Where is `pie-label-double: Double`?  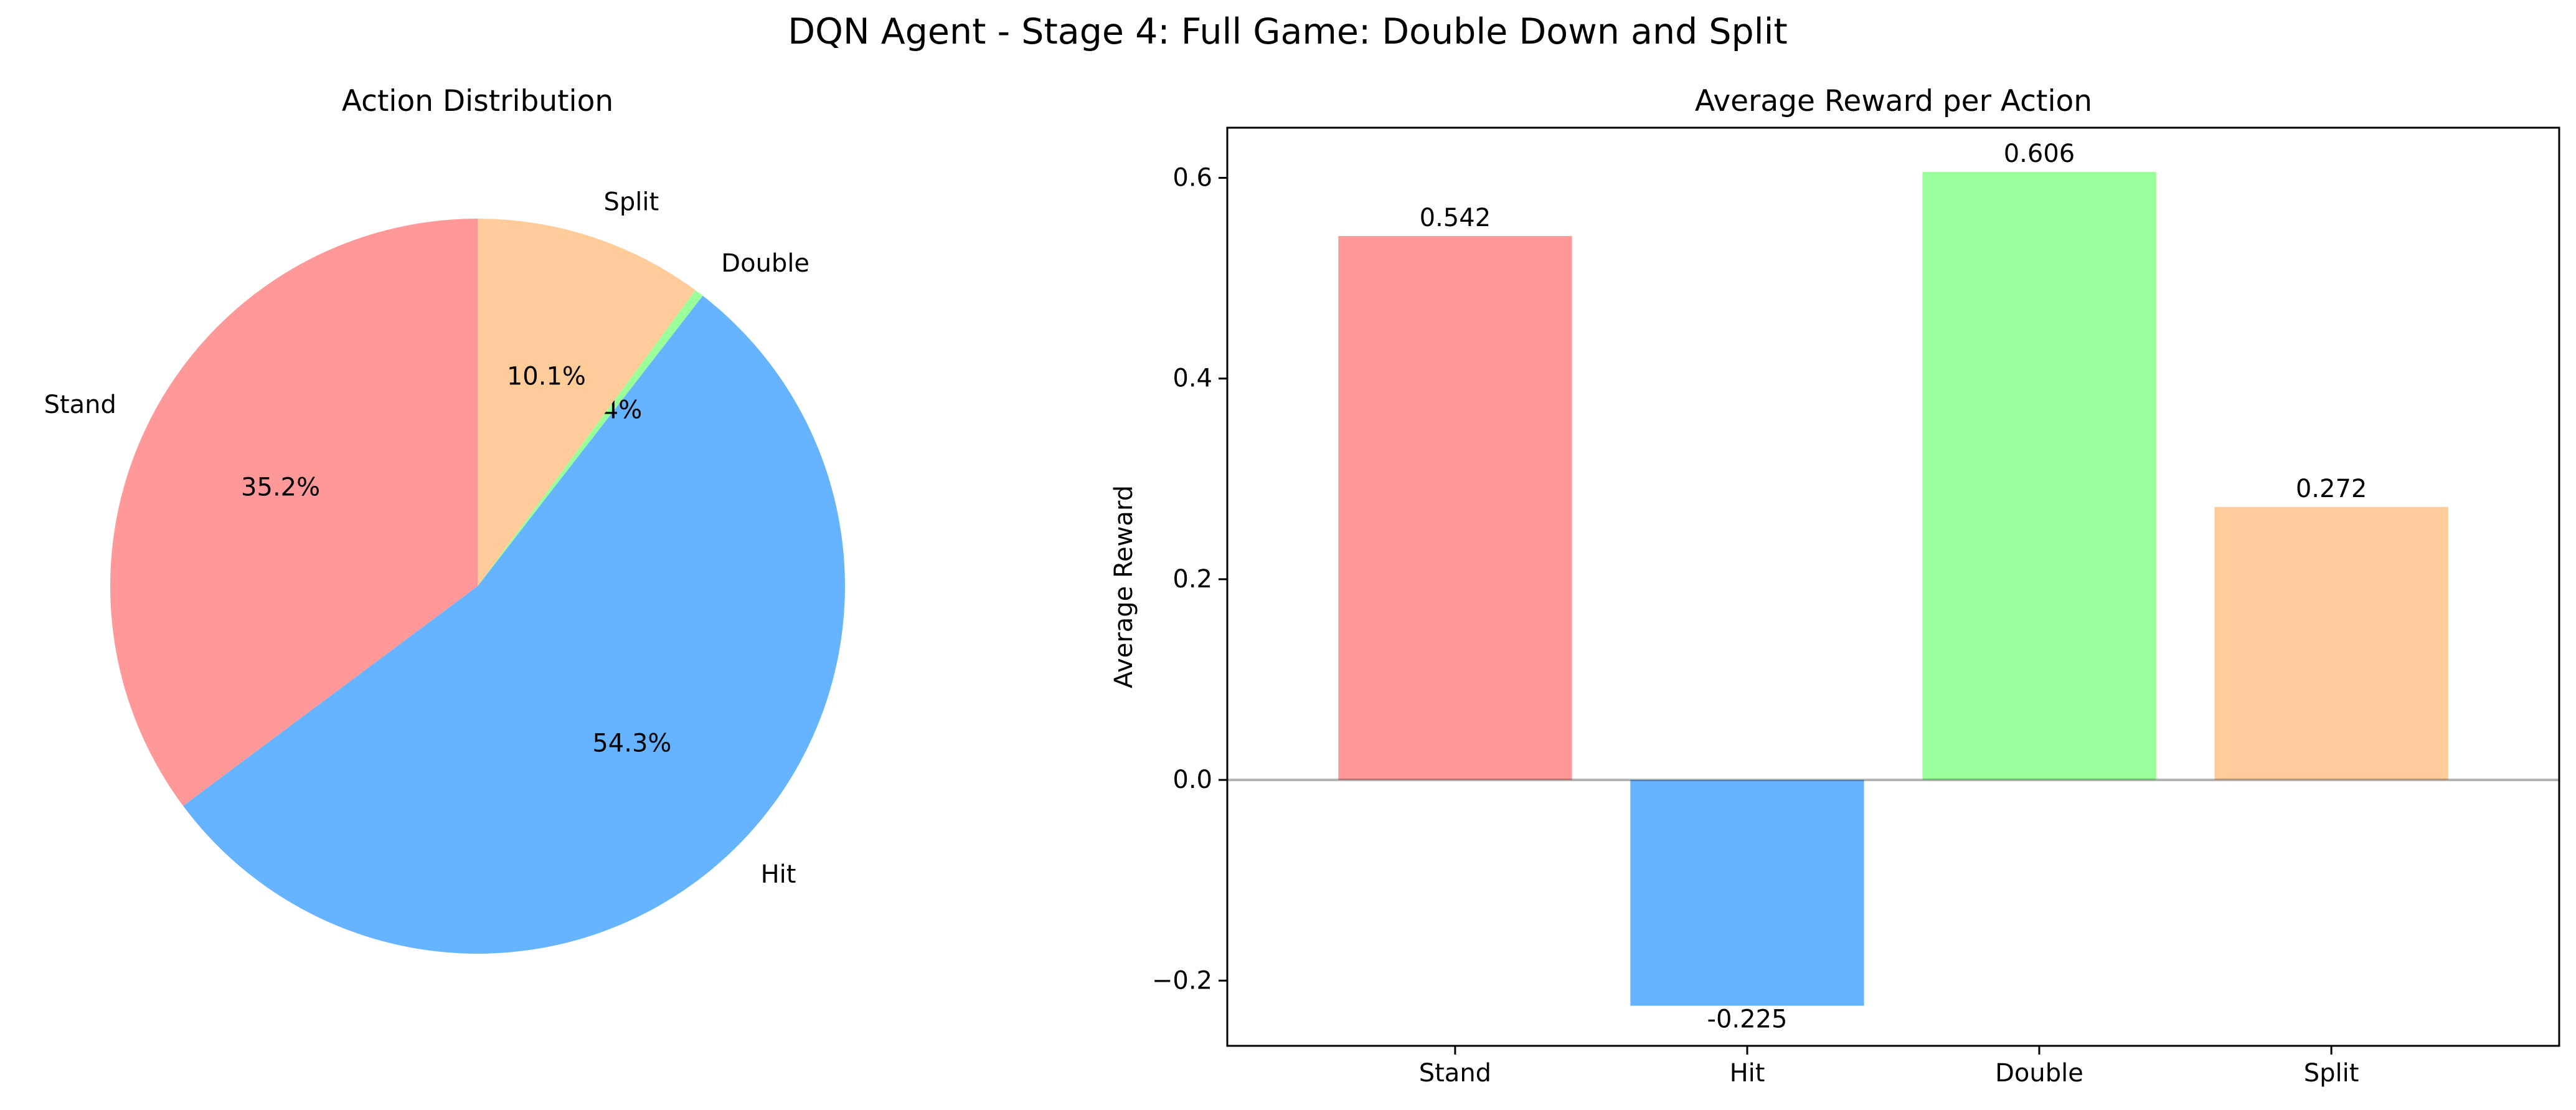
pie-label-double: Double is located at coordinates (765, 263).